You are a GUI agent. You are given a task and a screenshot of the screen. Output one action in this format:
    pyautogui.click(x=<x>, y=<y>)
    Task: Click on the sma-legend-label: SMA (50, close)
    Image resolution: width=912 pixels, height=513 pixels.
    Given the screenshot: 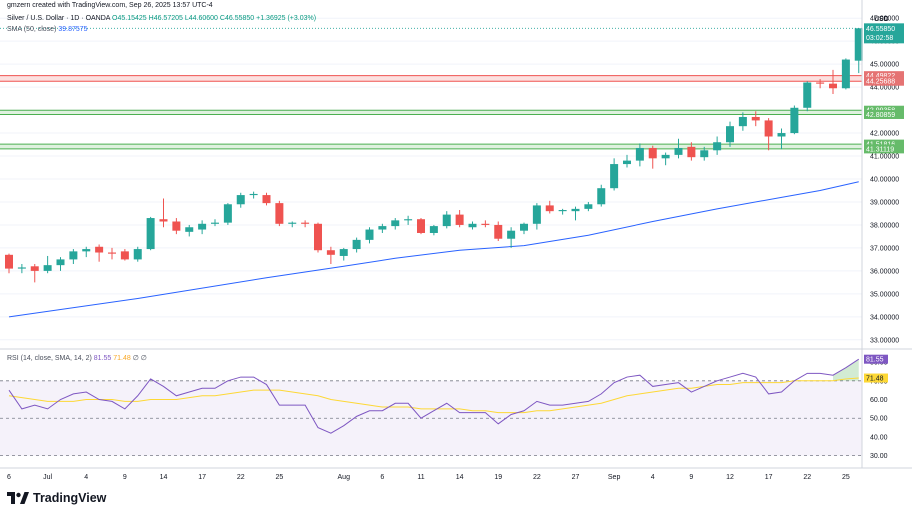 What is the action you would take?
    pyautogui.click(x=32, y=29)
    